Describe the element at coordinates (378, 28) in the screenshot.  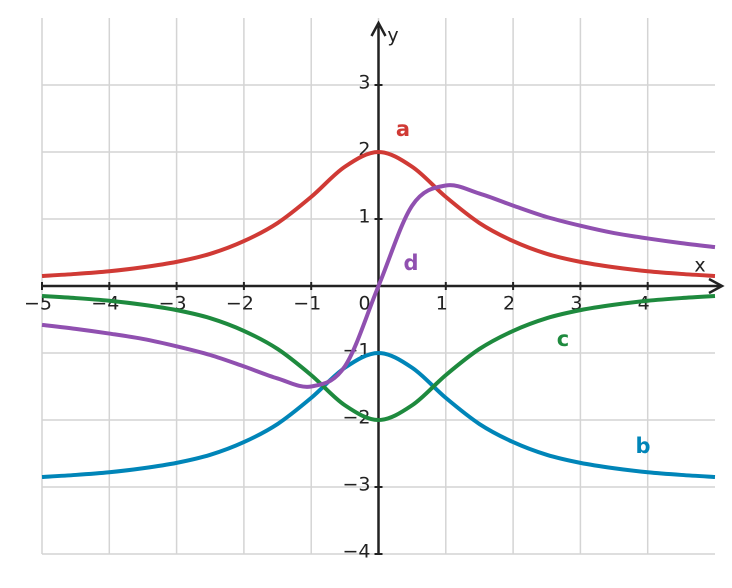
I see `y-axis-arrow` at that location.